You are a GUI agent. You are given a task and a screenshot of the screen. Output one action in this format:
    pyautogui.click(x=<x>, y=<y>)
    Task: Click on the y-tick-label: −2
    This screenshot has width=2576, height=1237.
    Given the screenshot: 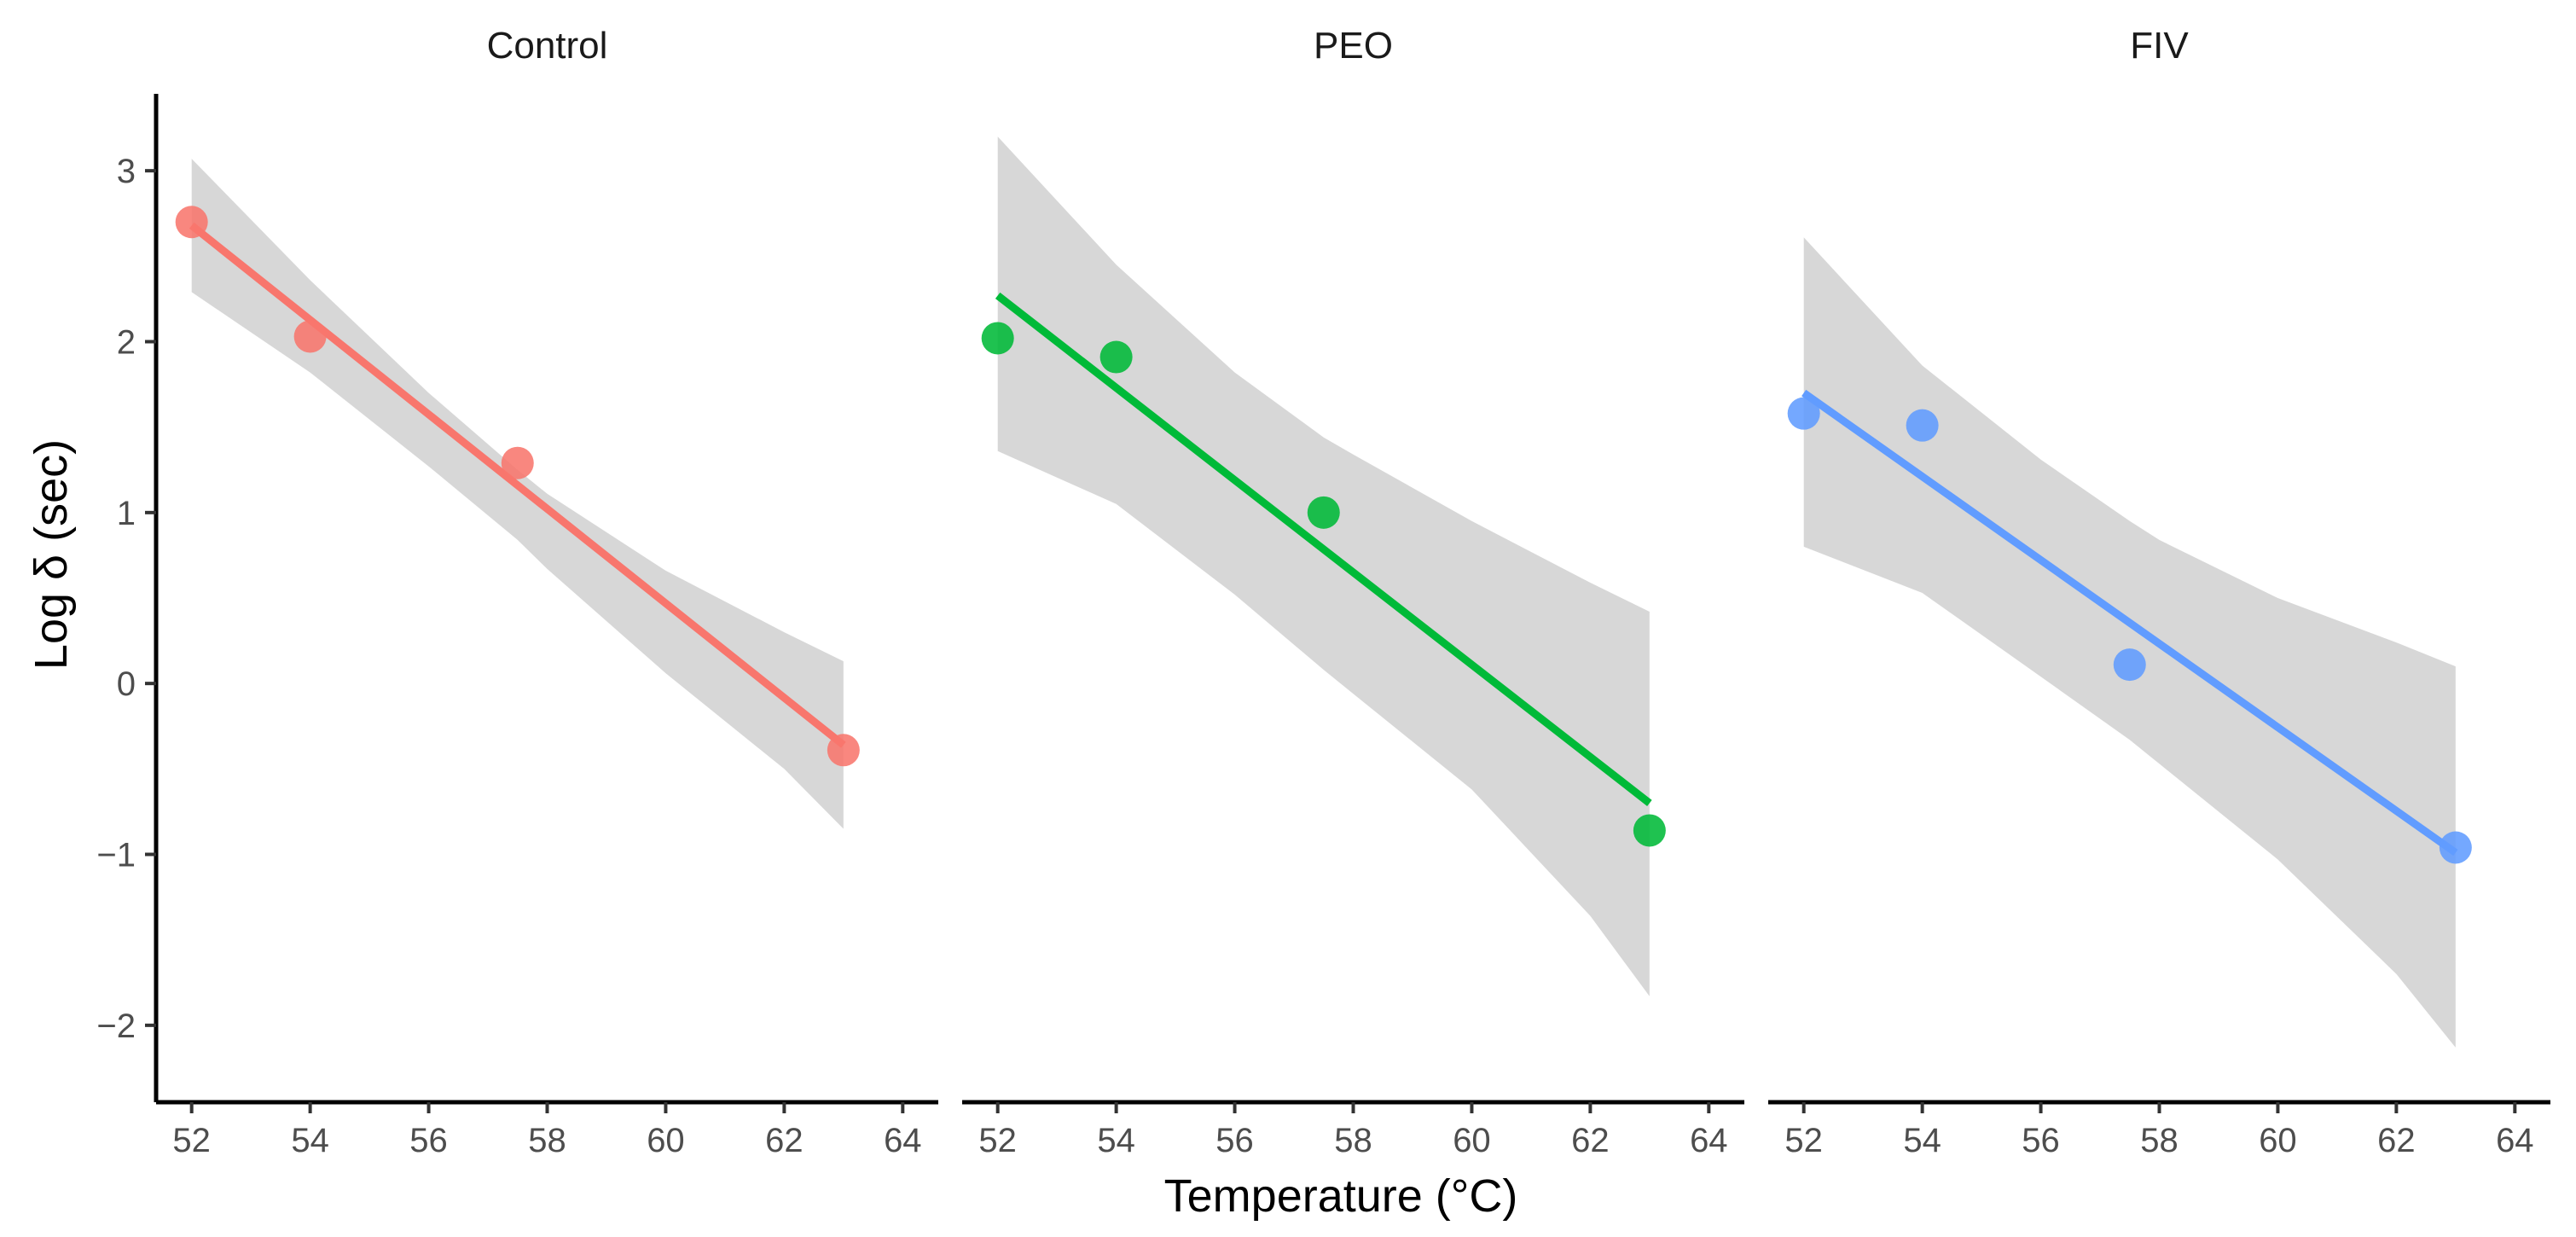 What is the action you would take?
    pyautogui.click(x=116, y=1026)
    